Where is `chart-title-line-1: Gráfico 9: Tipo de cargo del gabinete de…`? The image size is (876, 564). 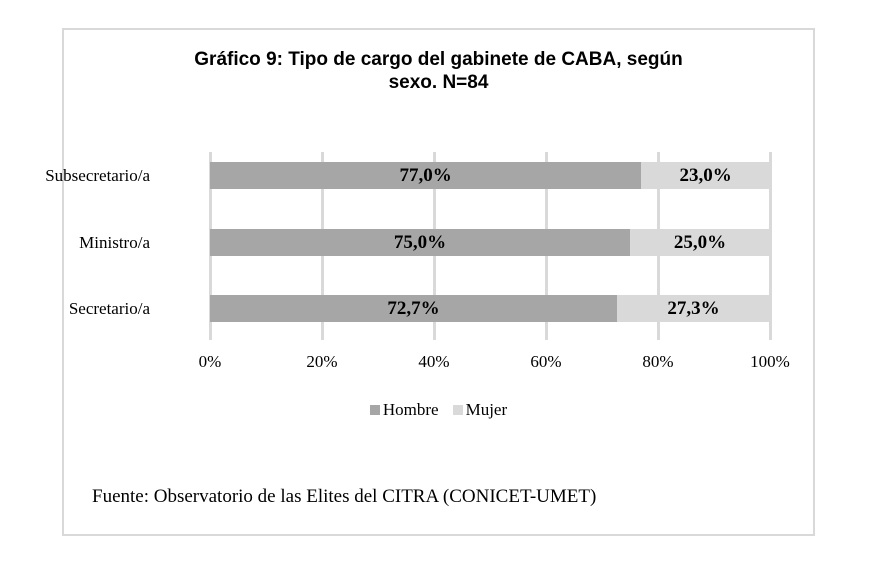
chart-title-line-1: Gráfico 9: Tipo de cargo del gabinete de… is located at coordinates (438, 59).